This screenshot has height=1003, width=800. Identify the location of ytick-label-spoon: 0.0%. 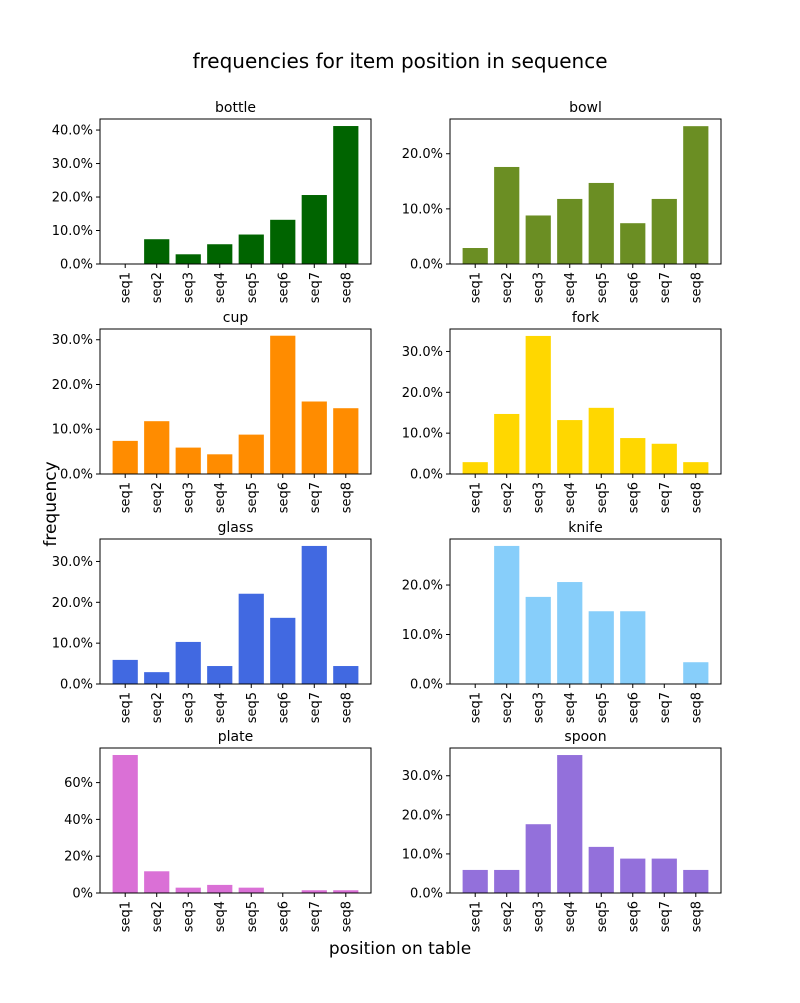
(426, 894).